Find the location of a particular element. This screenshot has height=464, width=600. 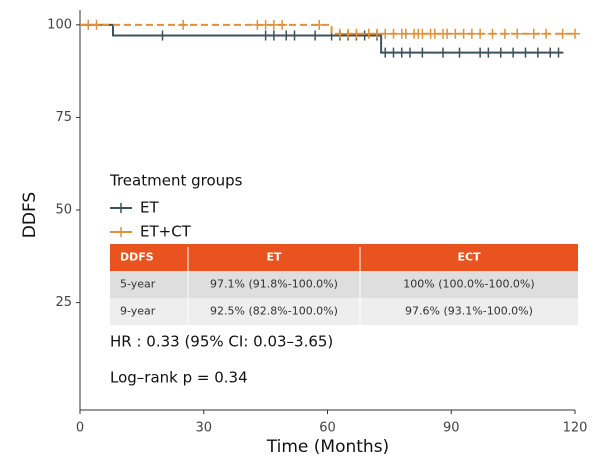

x-tick-label: 30 is located at coordinates (203, 428).